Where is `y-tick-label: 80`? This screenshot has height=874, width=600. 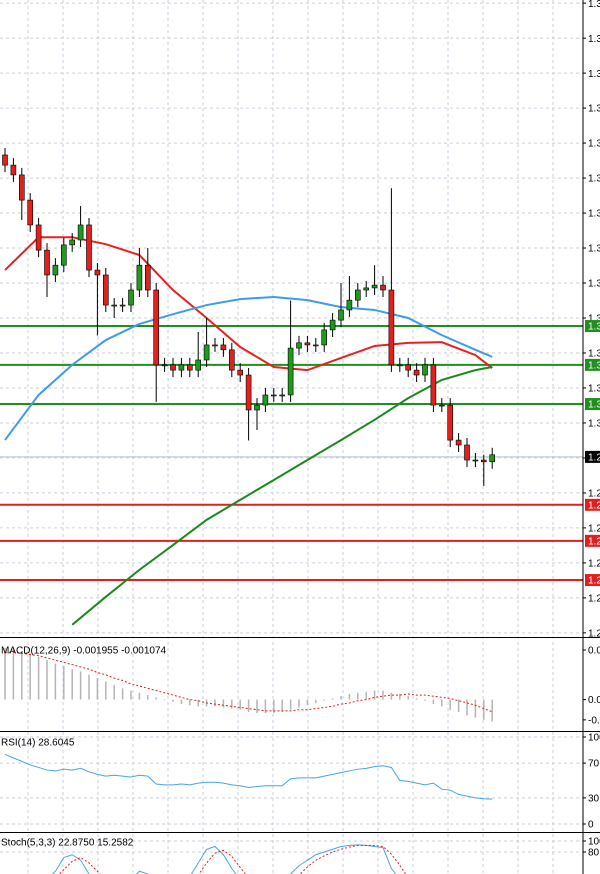 y-tick-label: 80 is located at coordinates (594, 853).